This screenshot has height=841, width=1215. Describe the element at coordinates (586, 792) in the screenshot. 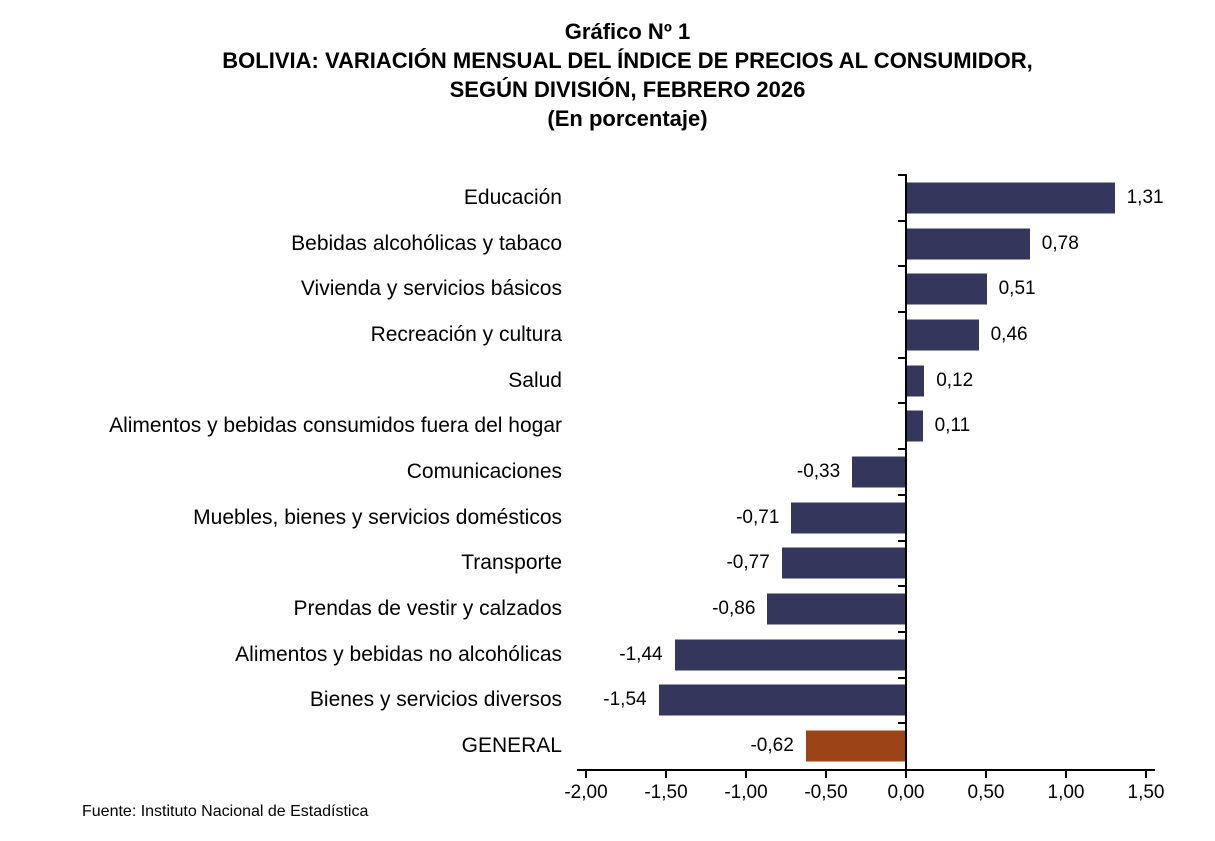

I see `x-axis-tick-label: -2,00` at that location.